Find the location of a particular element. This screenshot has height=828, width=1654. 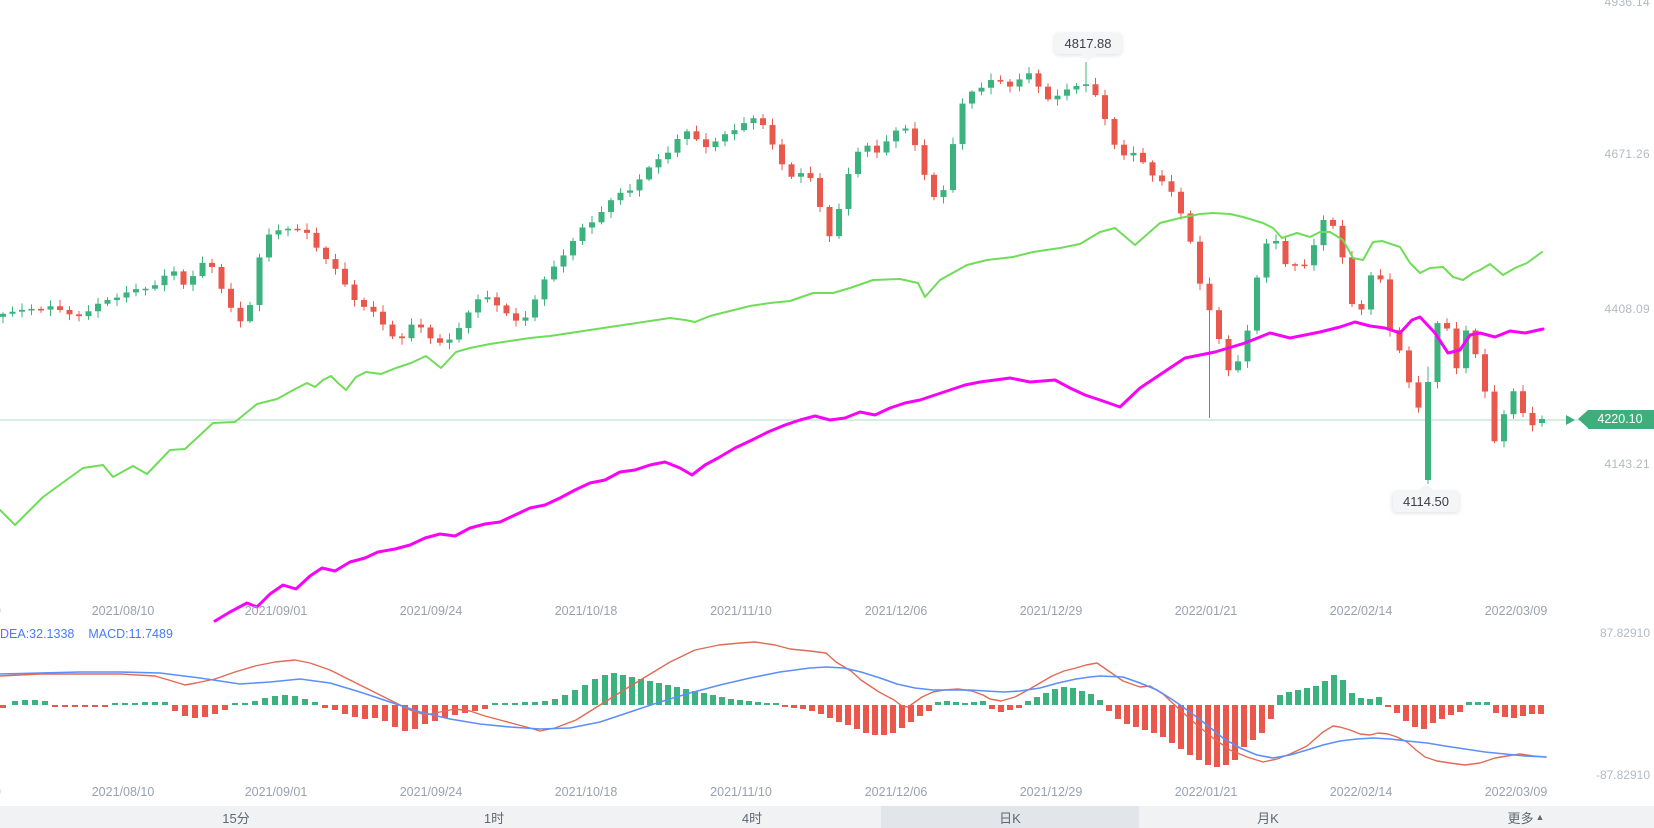

timeframe-tab-3-active: 日K is located at coordinates (1010, 817).